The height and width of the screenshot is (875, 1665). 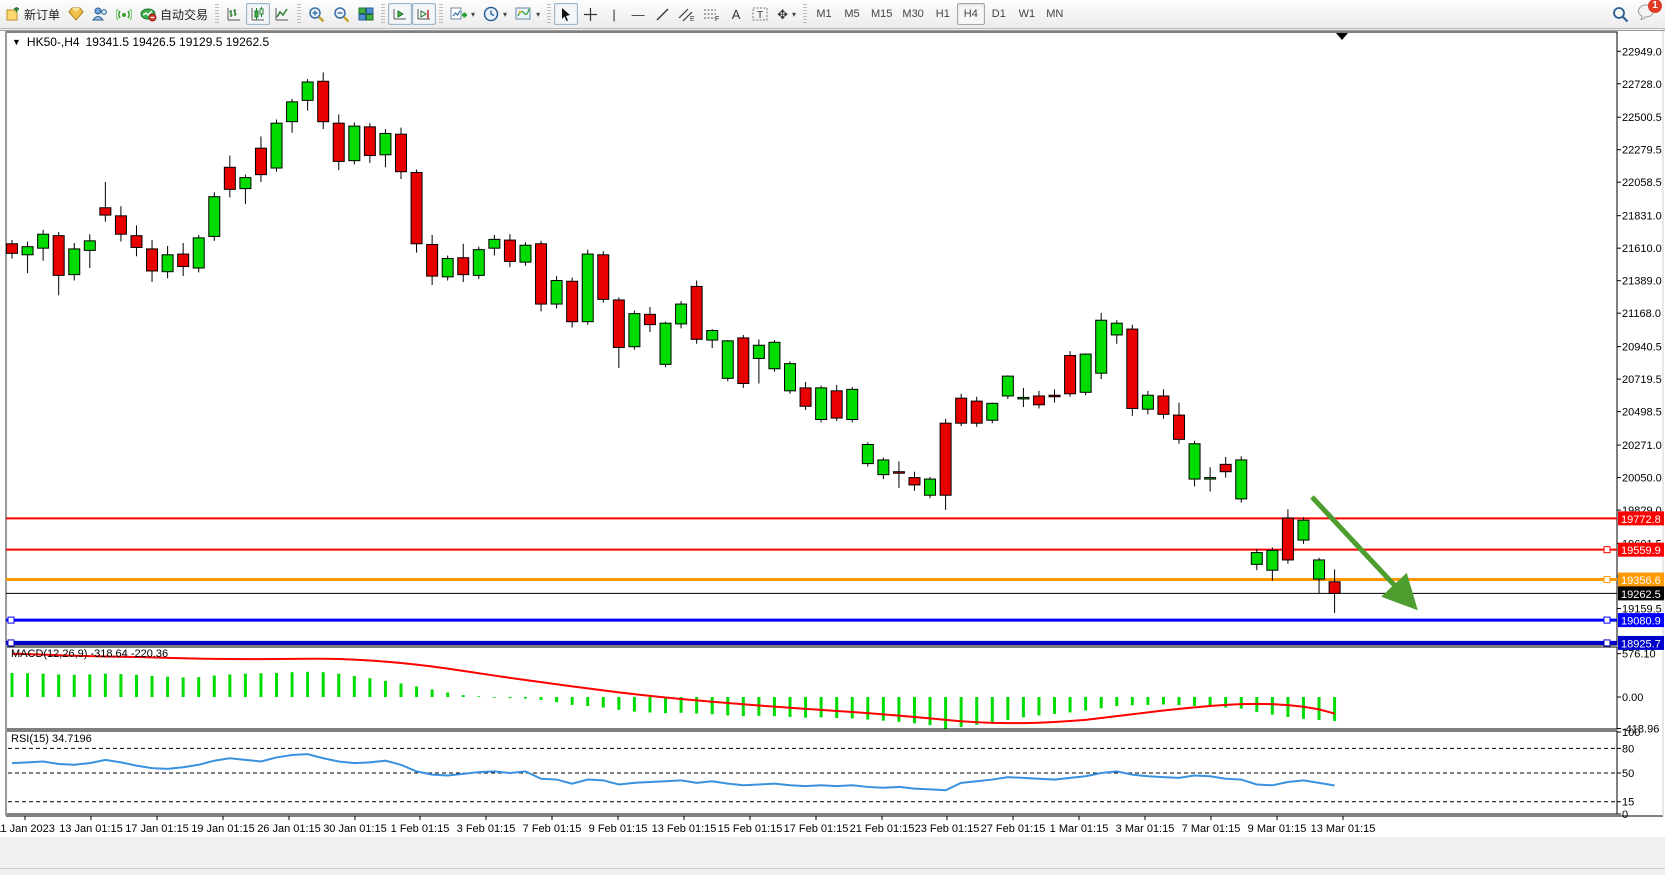 I want to click on profile-button, so click(x=100, y=14).